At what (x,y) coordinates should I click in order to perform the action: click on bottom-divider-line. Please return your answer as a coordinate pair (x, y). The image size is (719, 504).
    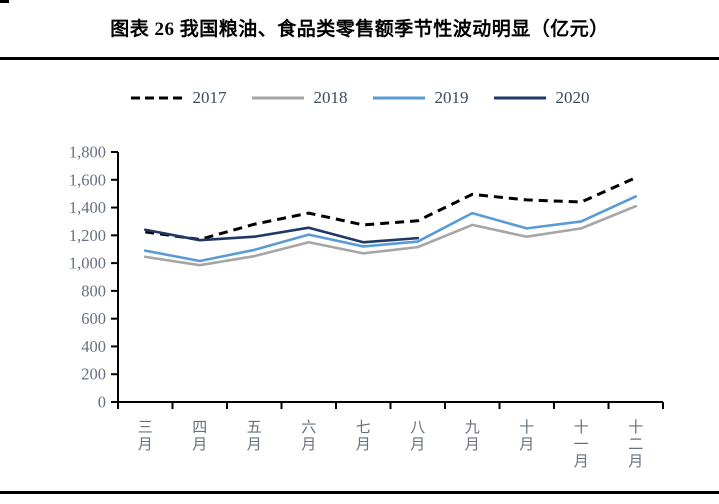
    Looking at the image, I should click on (359, 492).